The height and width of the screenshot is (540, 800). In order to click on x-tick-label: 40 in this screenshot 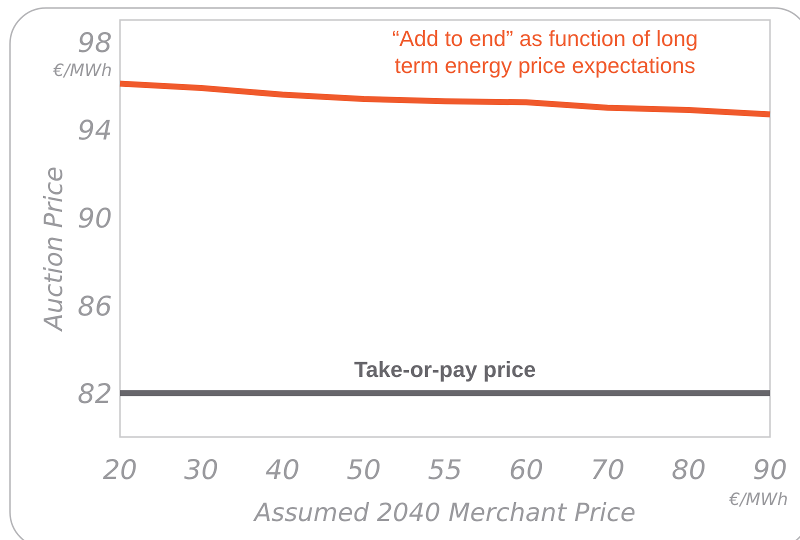, I will do `click(282, 470)`.